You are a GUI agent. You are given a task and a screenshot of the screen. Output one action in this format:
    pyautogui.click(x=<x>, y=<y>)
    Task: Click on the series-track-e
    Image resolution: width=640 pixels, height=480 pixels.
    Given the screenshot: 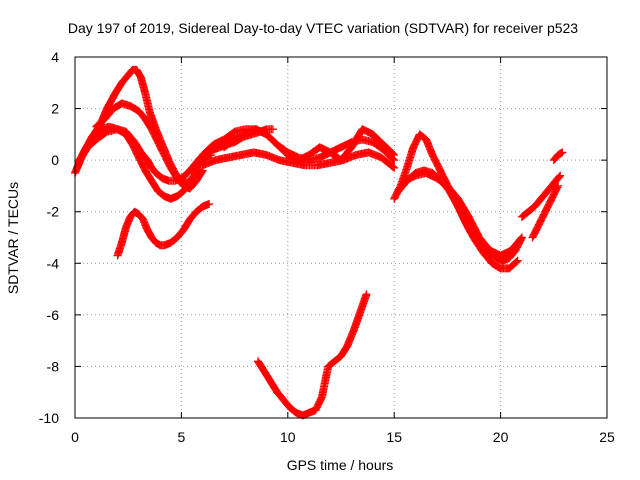 What is the action you would take?
    pyautogui.click(x=163, y=230)
    